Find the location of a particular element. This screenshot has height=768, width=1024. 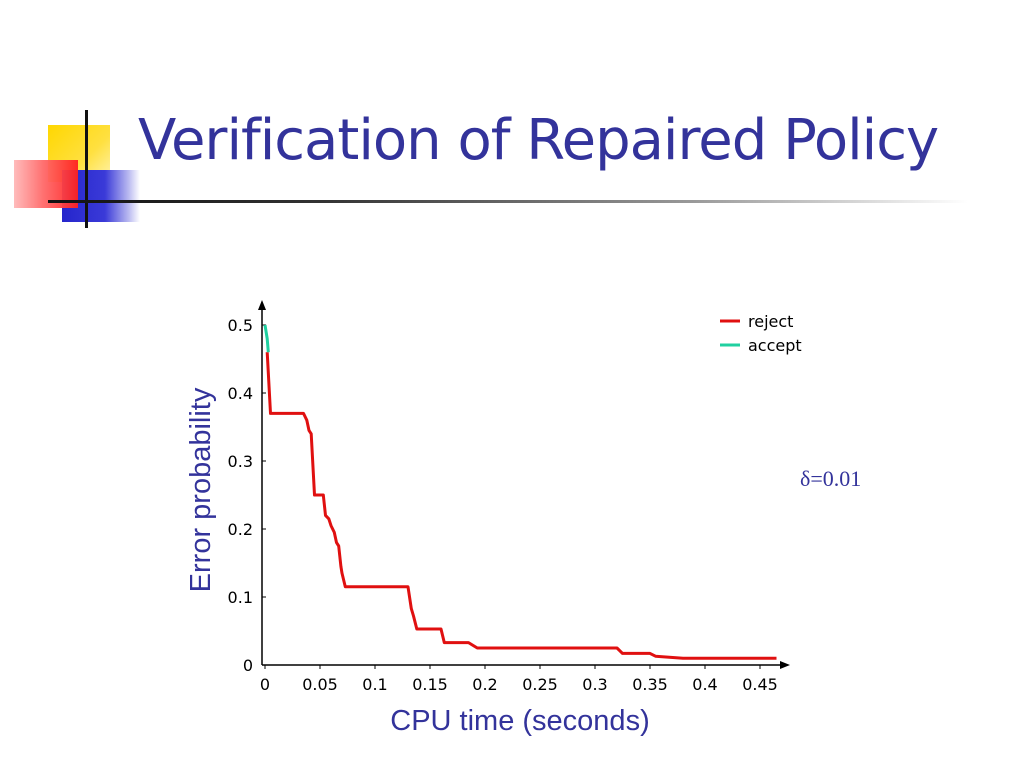

chart-legend: reject accept is located at coordinates (761, 333).